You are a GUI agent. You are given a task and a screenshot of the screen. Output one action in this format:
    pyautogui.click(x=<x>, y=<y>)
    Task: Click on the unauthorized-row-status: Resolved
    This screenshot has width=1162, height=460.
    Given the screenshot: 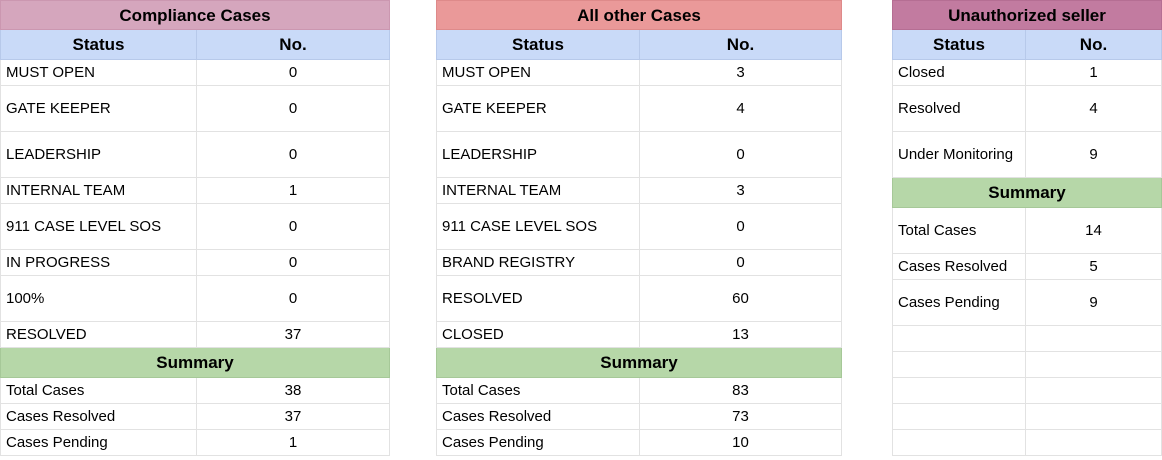 What is the action you would take?
    pyautogui.click(x=959, y=108)
    